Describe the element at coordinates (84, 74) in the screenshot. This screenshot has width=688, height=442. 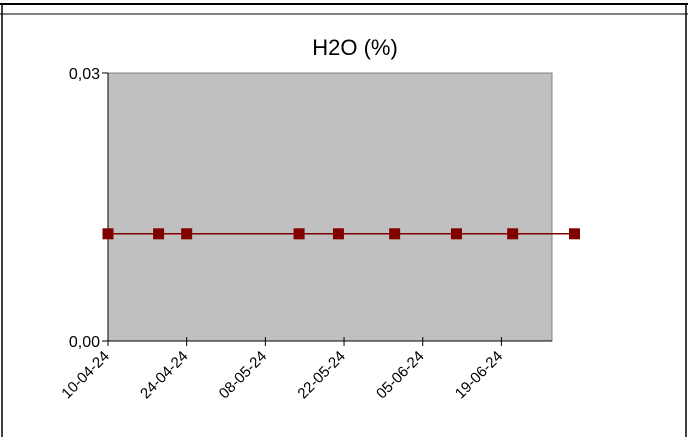
I see `y-tick-label-max: 0,03` at that location.